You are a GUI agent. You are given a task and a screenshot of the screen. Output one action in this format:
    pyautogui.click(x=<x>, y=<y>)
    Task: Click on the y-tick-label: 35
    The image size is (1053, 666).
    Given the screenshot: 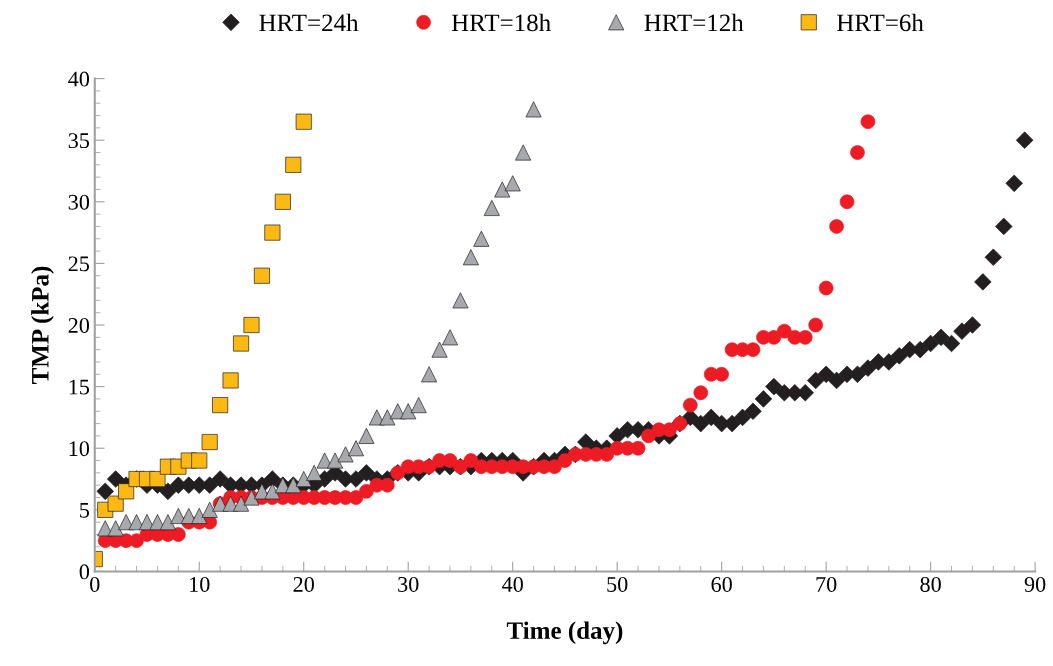 What is the action you would take?
    pyautogui.click(x=79, y=141)
    